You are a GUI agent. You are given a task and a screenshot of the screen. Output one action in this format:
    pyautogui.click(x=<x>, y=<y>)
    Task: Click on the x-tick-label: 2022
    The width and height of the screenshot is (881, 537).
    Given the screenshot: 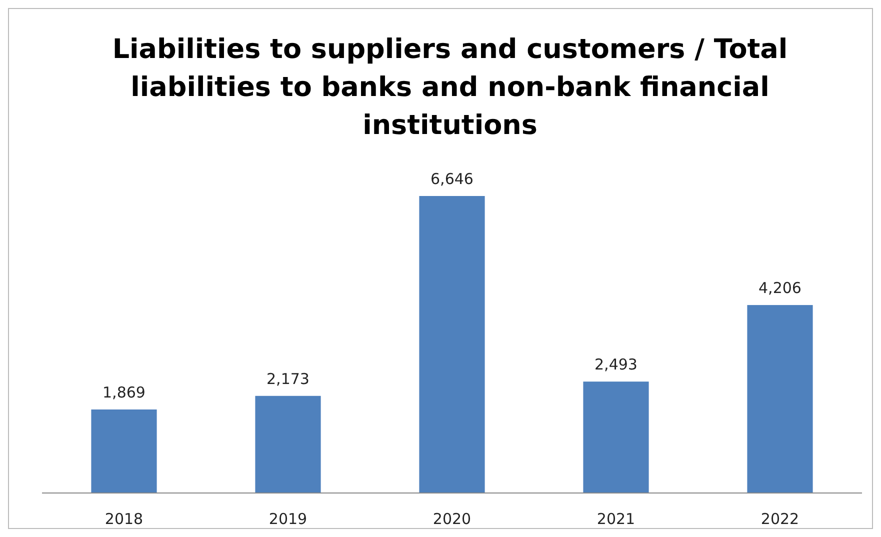 What is the action you would take?
    pyautogui.click(x=780, y=519)
    